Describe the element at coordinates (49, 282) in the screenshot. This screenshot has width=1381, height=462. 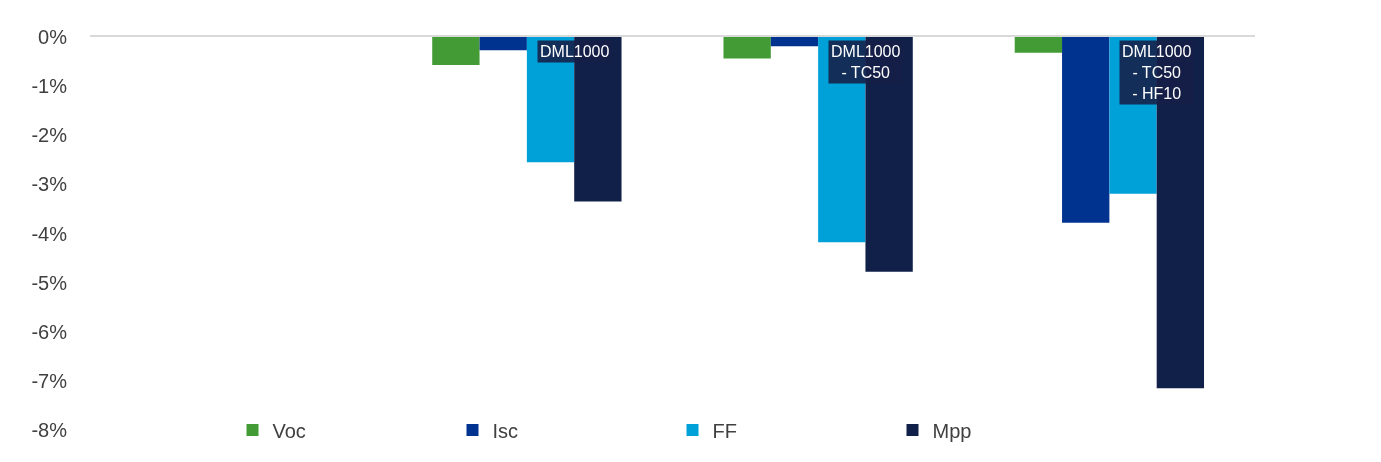
I see `y-tick-label: -5%` at that location.